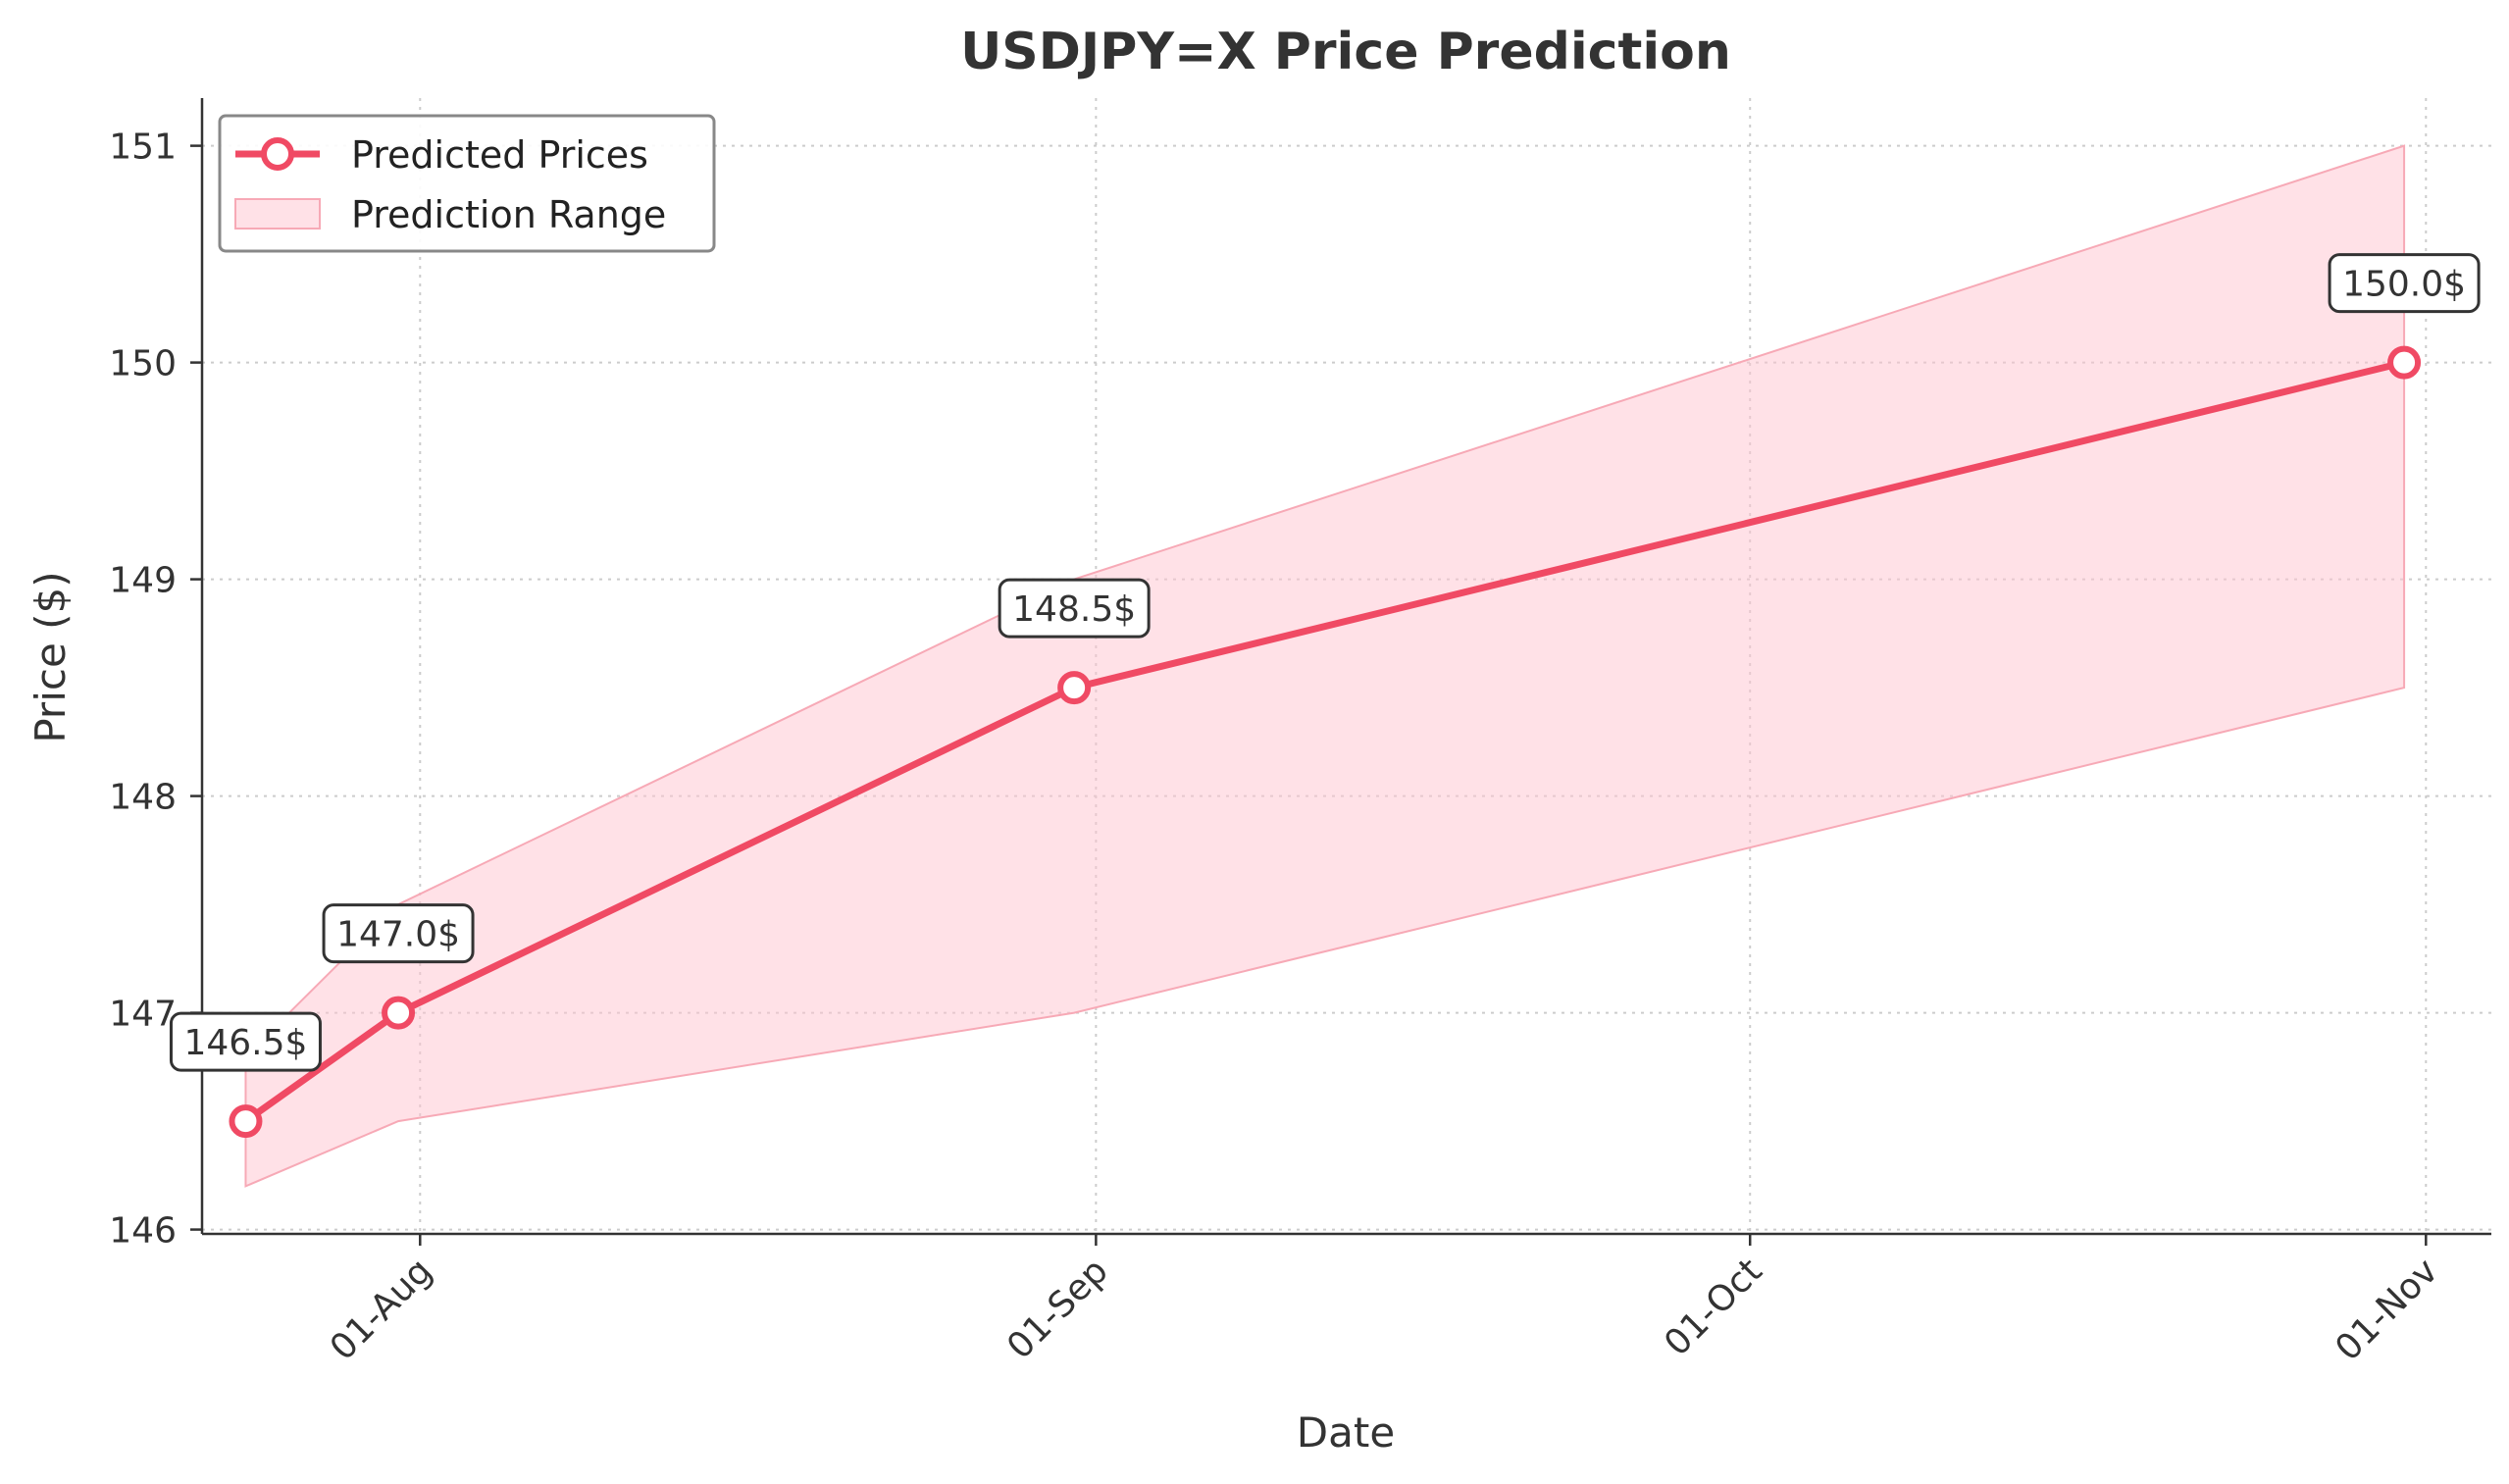 The width and height of the screenshot is (2509, 1484). Describe the element at coordinates (1057, 1309) in the screenshot. I see `x-tick-label: 01-Sep` at that location.